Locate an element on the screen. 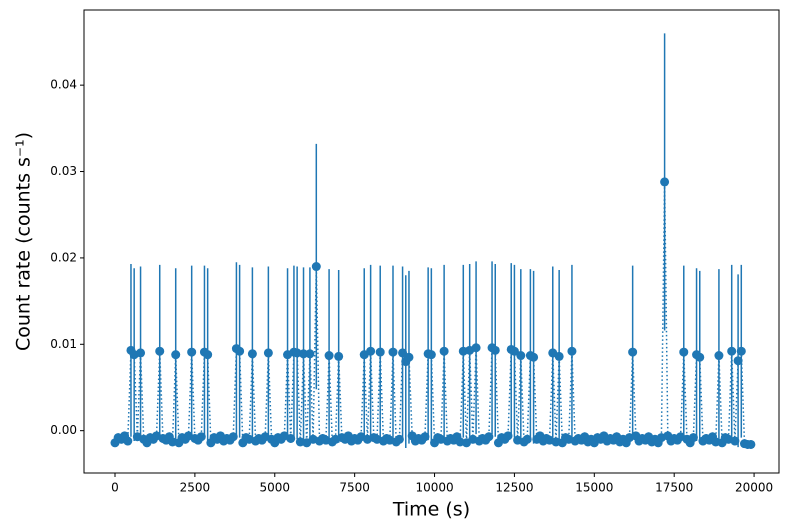 The image size is (791, 531). y-tick-label: 0.02 is located at coordinates (63, 257).